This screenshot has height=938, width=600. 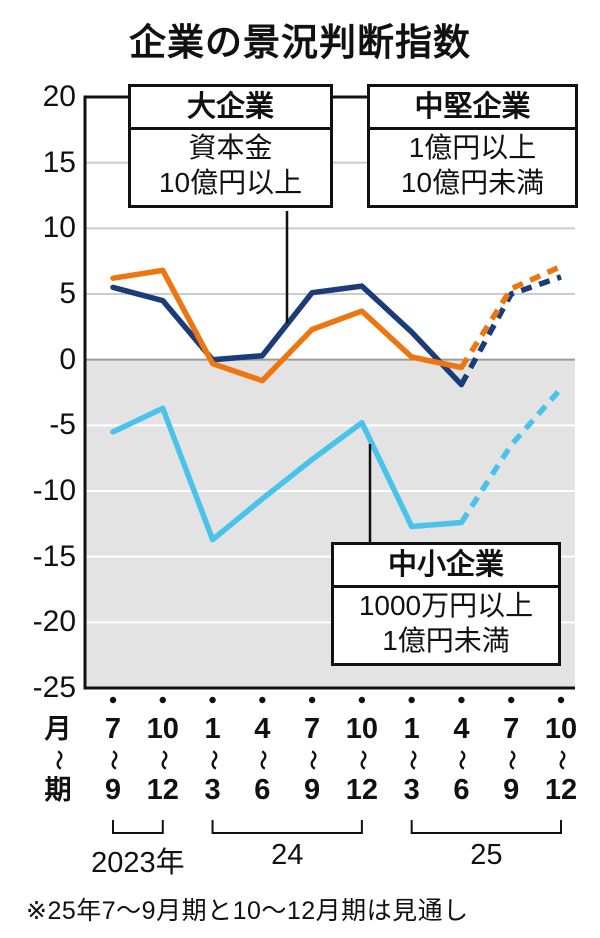 I want to click on y-tick-label--20: -20, so click(x=54, y=622).